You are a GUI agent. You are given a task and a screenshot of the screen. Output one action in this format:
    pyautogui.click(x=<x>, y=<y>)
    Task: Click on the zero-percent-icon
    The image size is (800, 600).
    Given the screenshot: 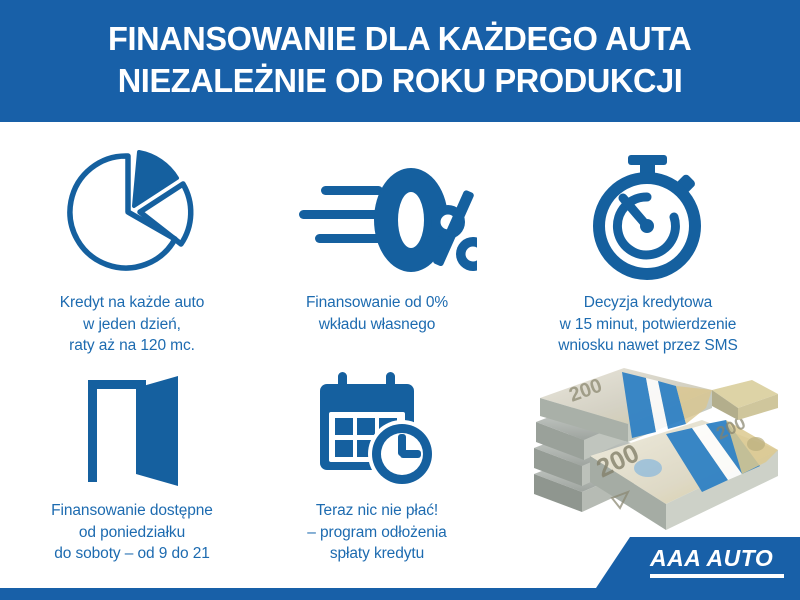 What is the action you would take?
    pyautogui.click(x=377, y=209)
    